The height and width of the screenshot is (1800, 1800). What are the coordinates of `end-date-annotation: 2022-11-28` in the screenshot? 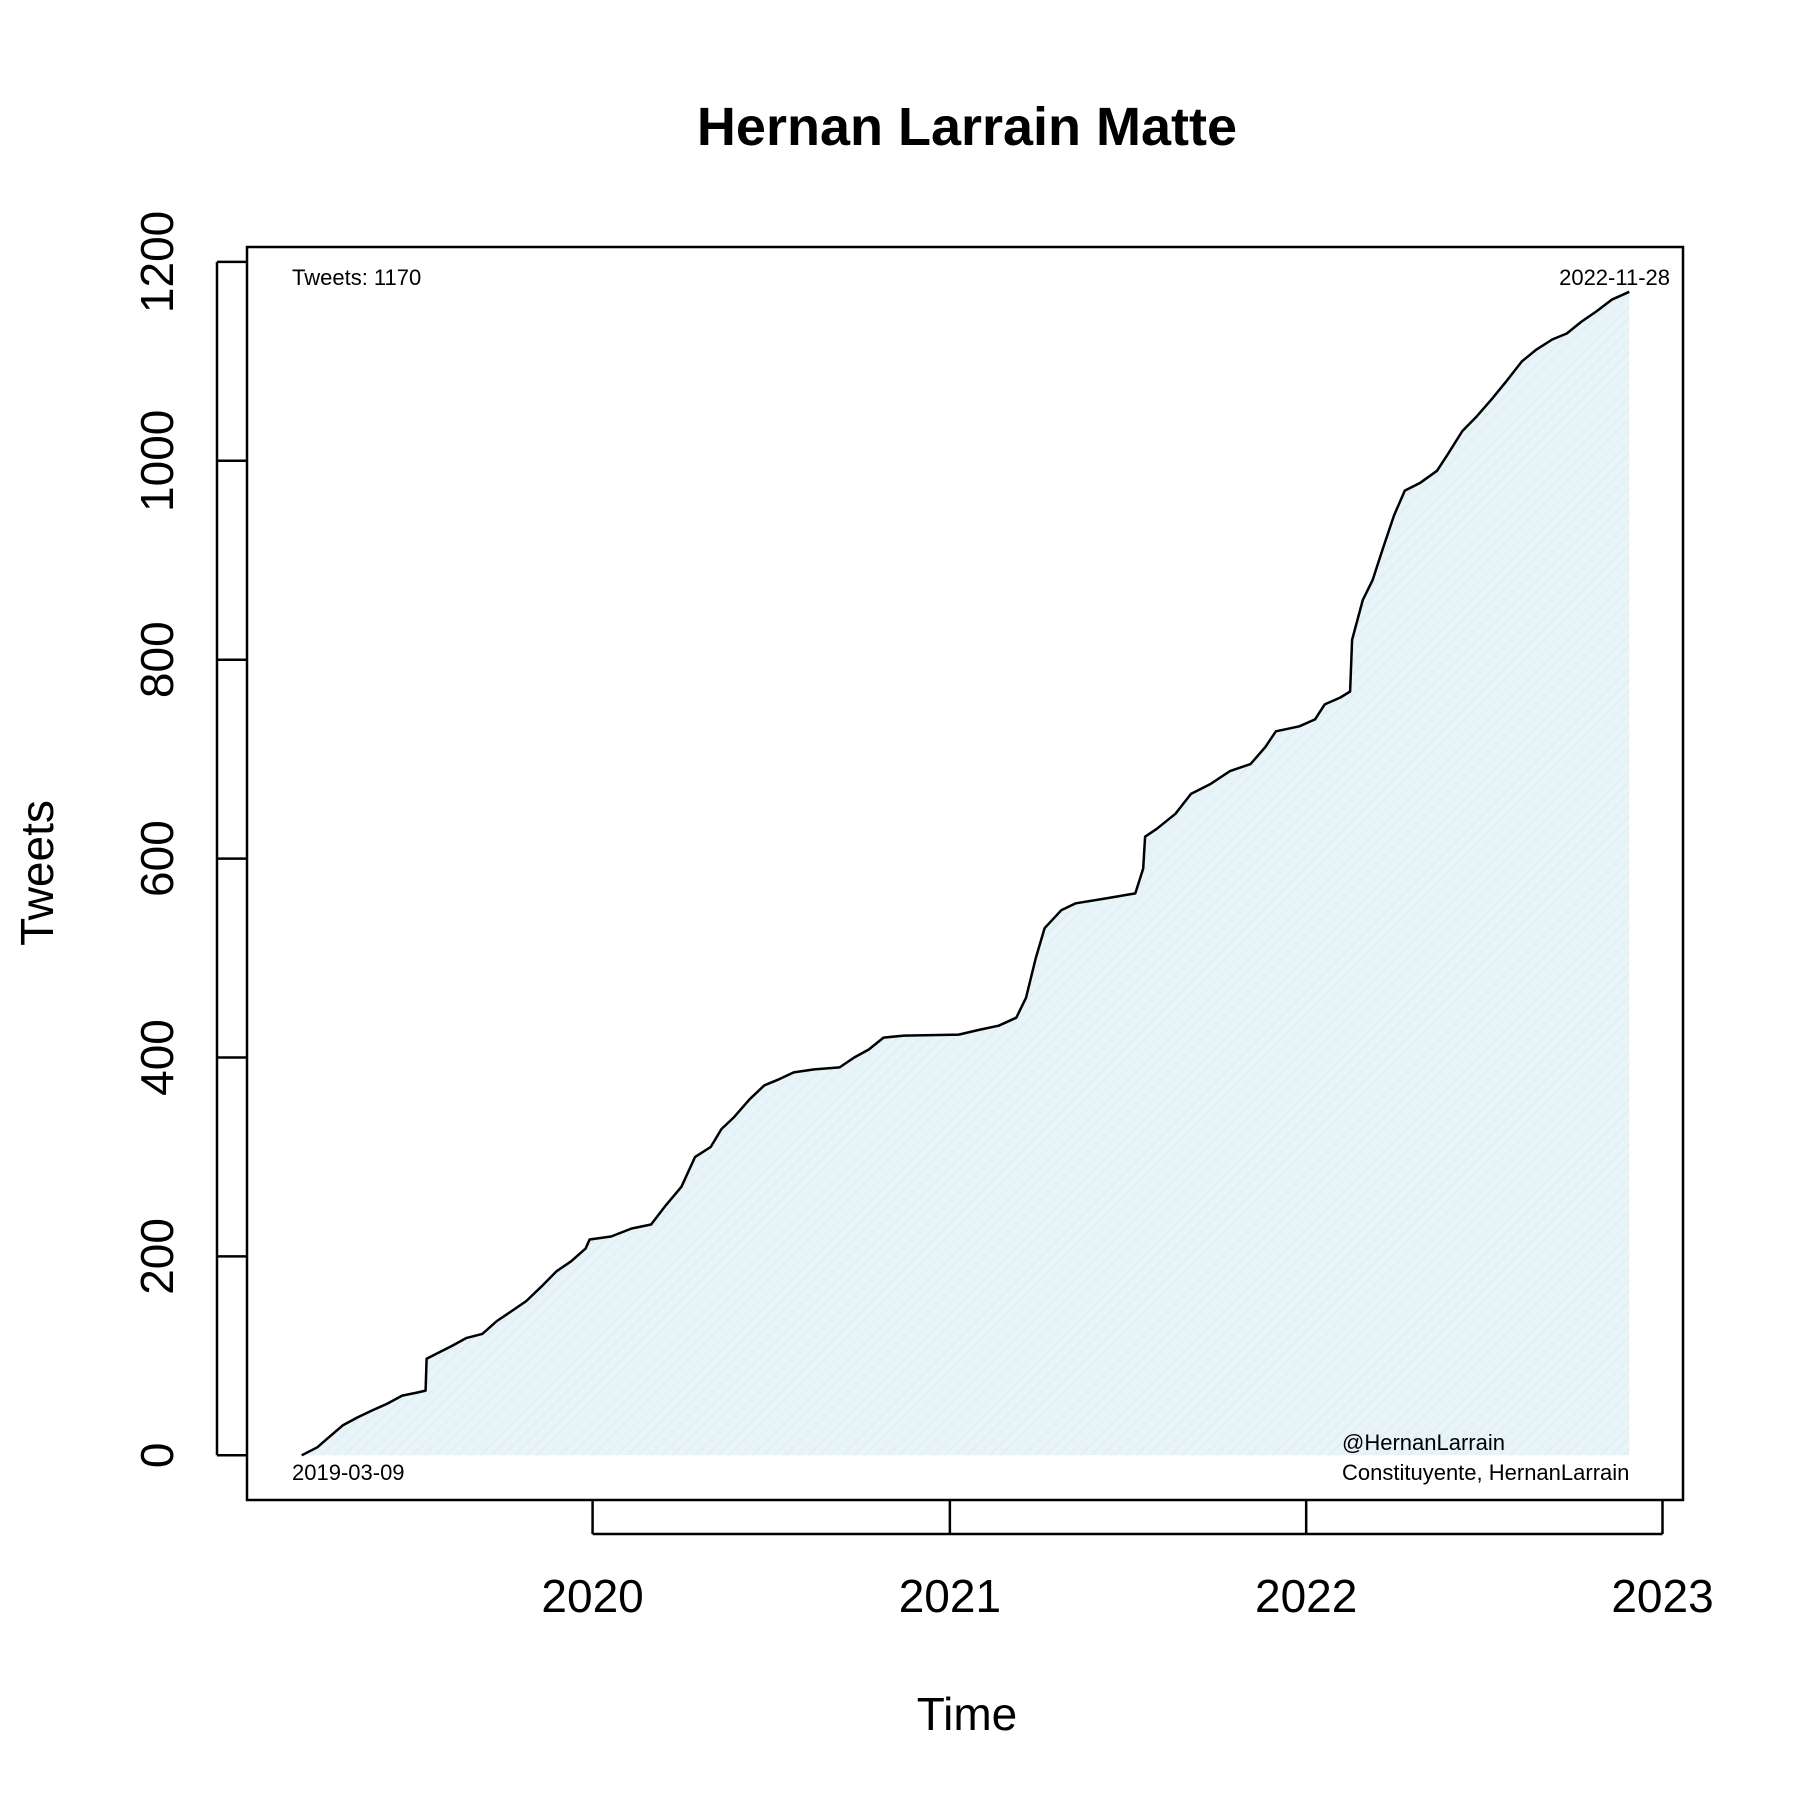 It's located at (1614, 277).